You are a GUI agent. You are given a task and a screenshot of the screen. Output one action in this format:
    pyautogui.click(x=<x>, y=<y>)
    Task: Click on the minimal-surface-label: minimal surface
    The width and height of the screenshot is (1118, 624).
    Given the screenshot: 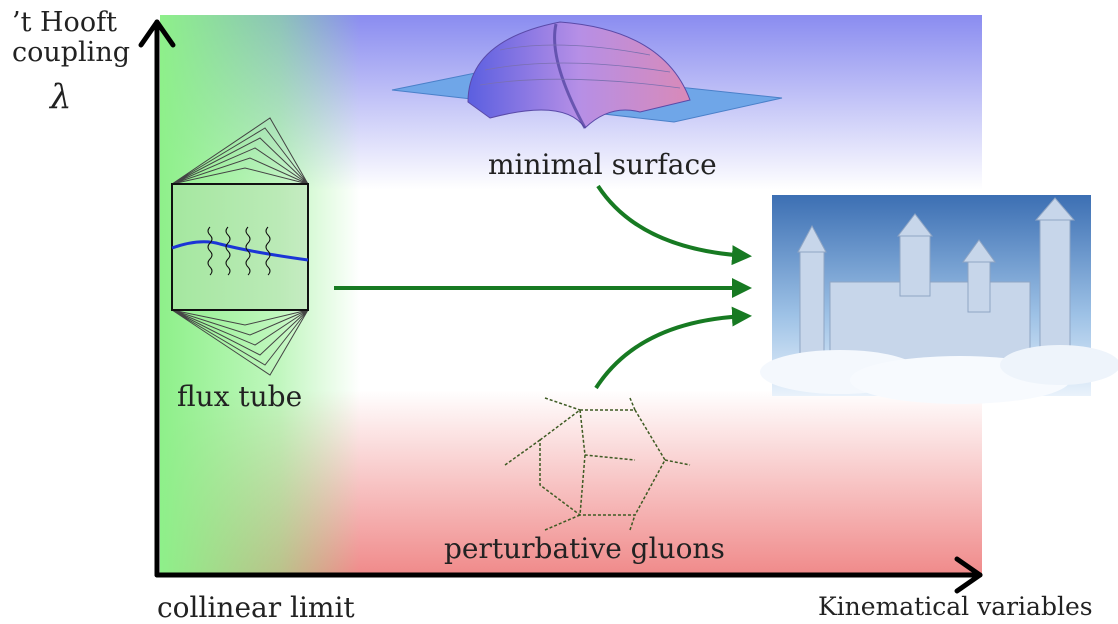 What is the action you would take?
    pyautogui.click(x=602, y=164)
    